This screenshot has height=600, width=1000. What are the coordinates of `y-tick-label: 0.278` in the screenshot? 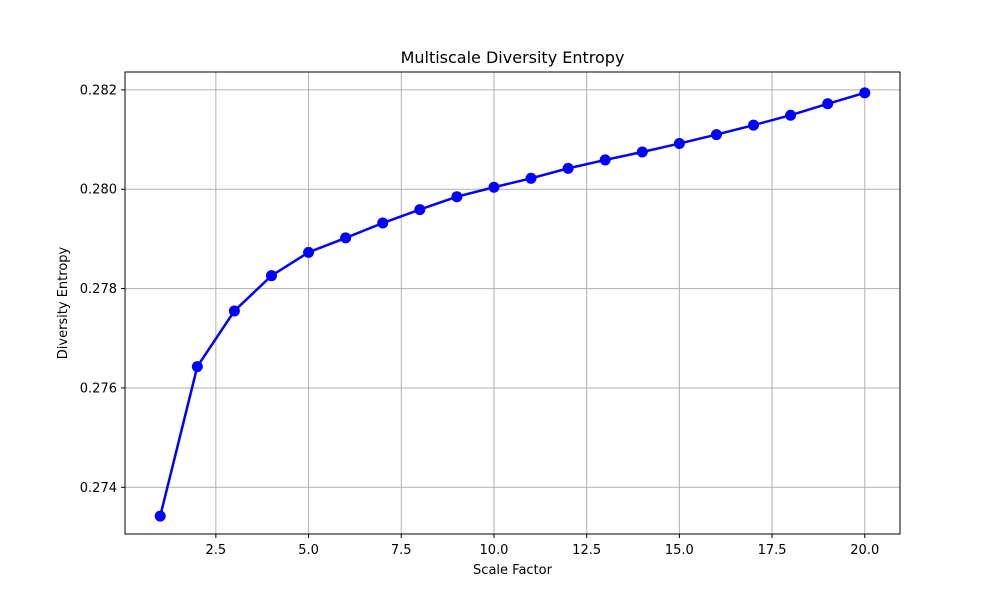 It's located at (98, 289).